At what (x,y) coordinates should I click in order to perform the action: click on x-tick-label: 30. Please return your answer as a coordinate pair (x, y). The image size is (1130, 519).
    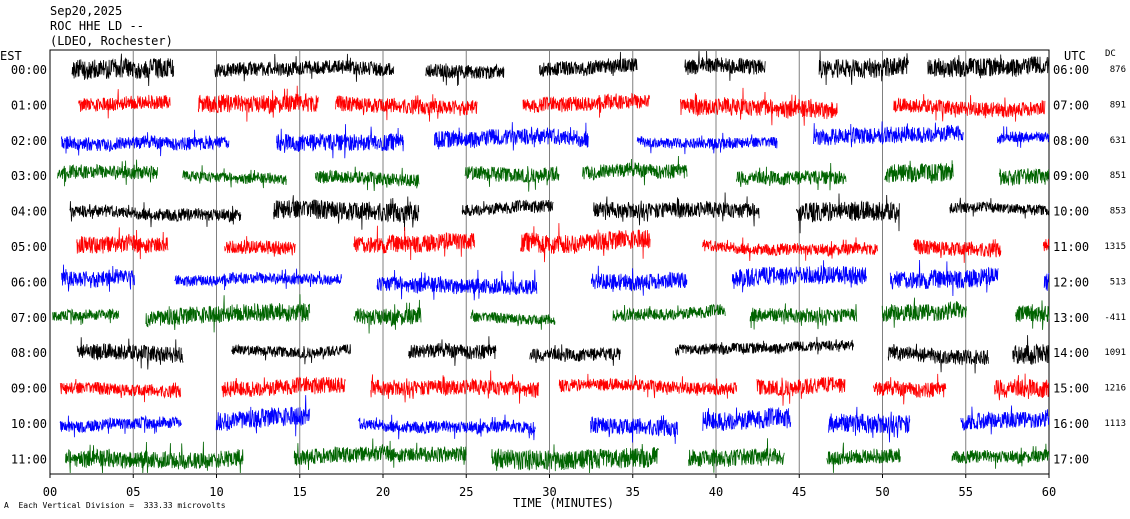
    Looking at the image, I should click on (549, 492).